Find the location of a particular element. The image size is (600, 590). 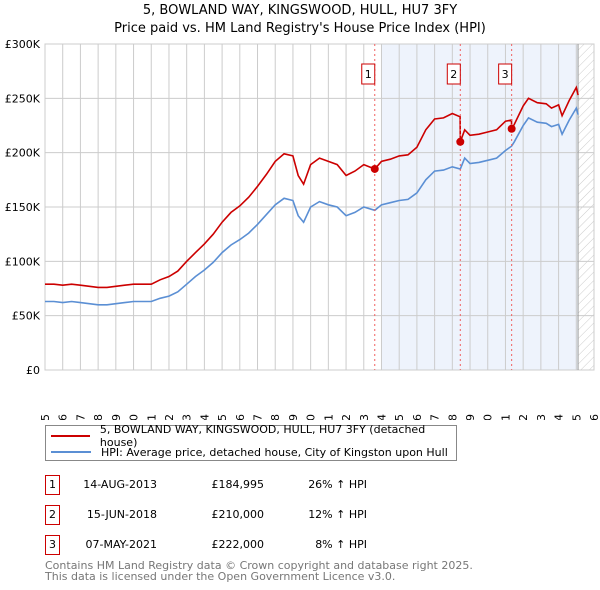

x-tick-label: 1995 is located at coordinates (45, 417).